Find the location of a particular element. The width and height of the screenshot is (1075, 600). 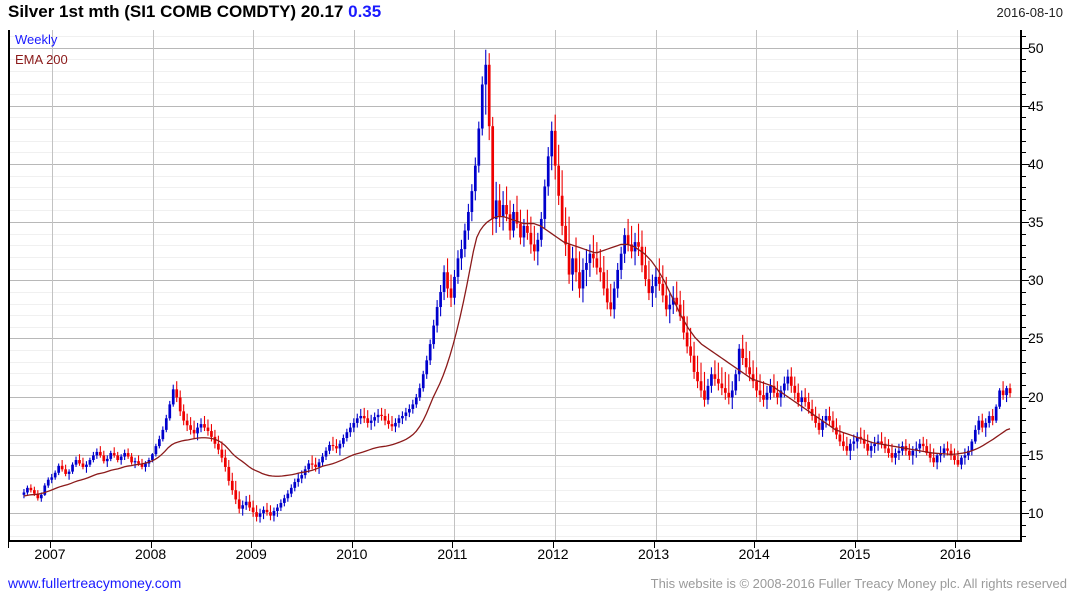

y-axis-tick-label: 50 is located at coordinates (1036, 47).